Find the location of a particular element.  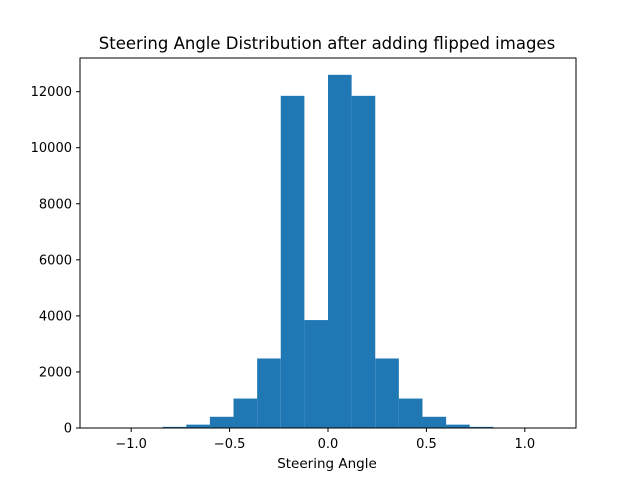

x-tick-label-2: 0.0 is located at coordinates (328, 444).